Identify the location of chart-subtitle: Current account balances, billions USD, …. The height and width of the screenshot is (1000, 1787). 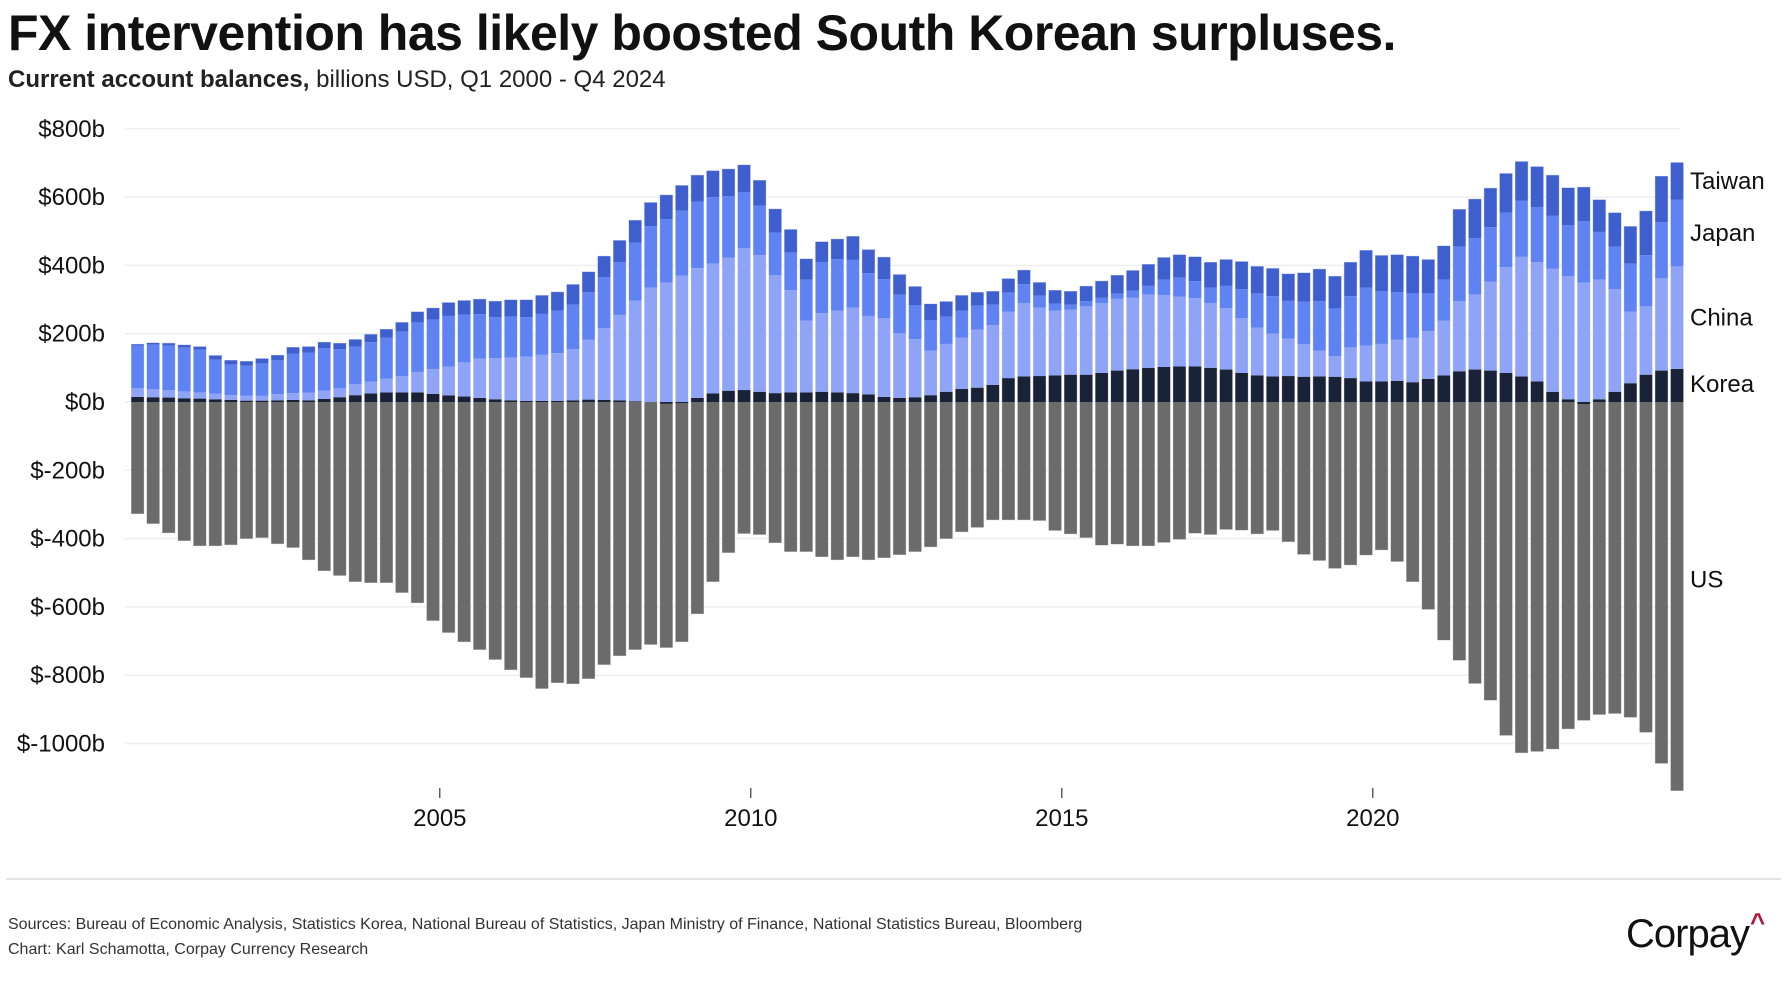
(337, 80).